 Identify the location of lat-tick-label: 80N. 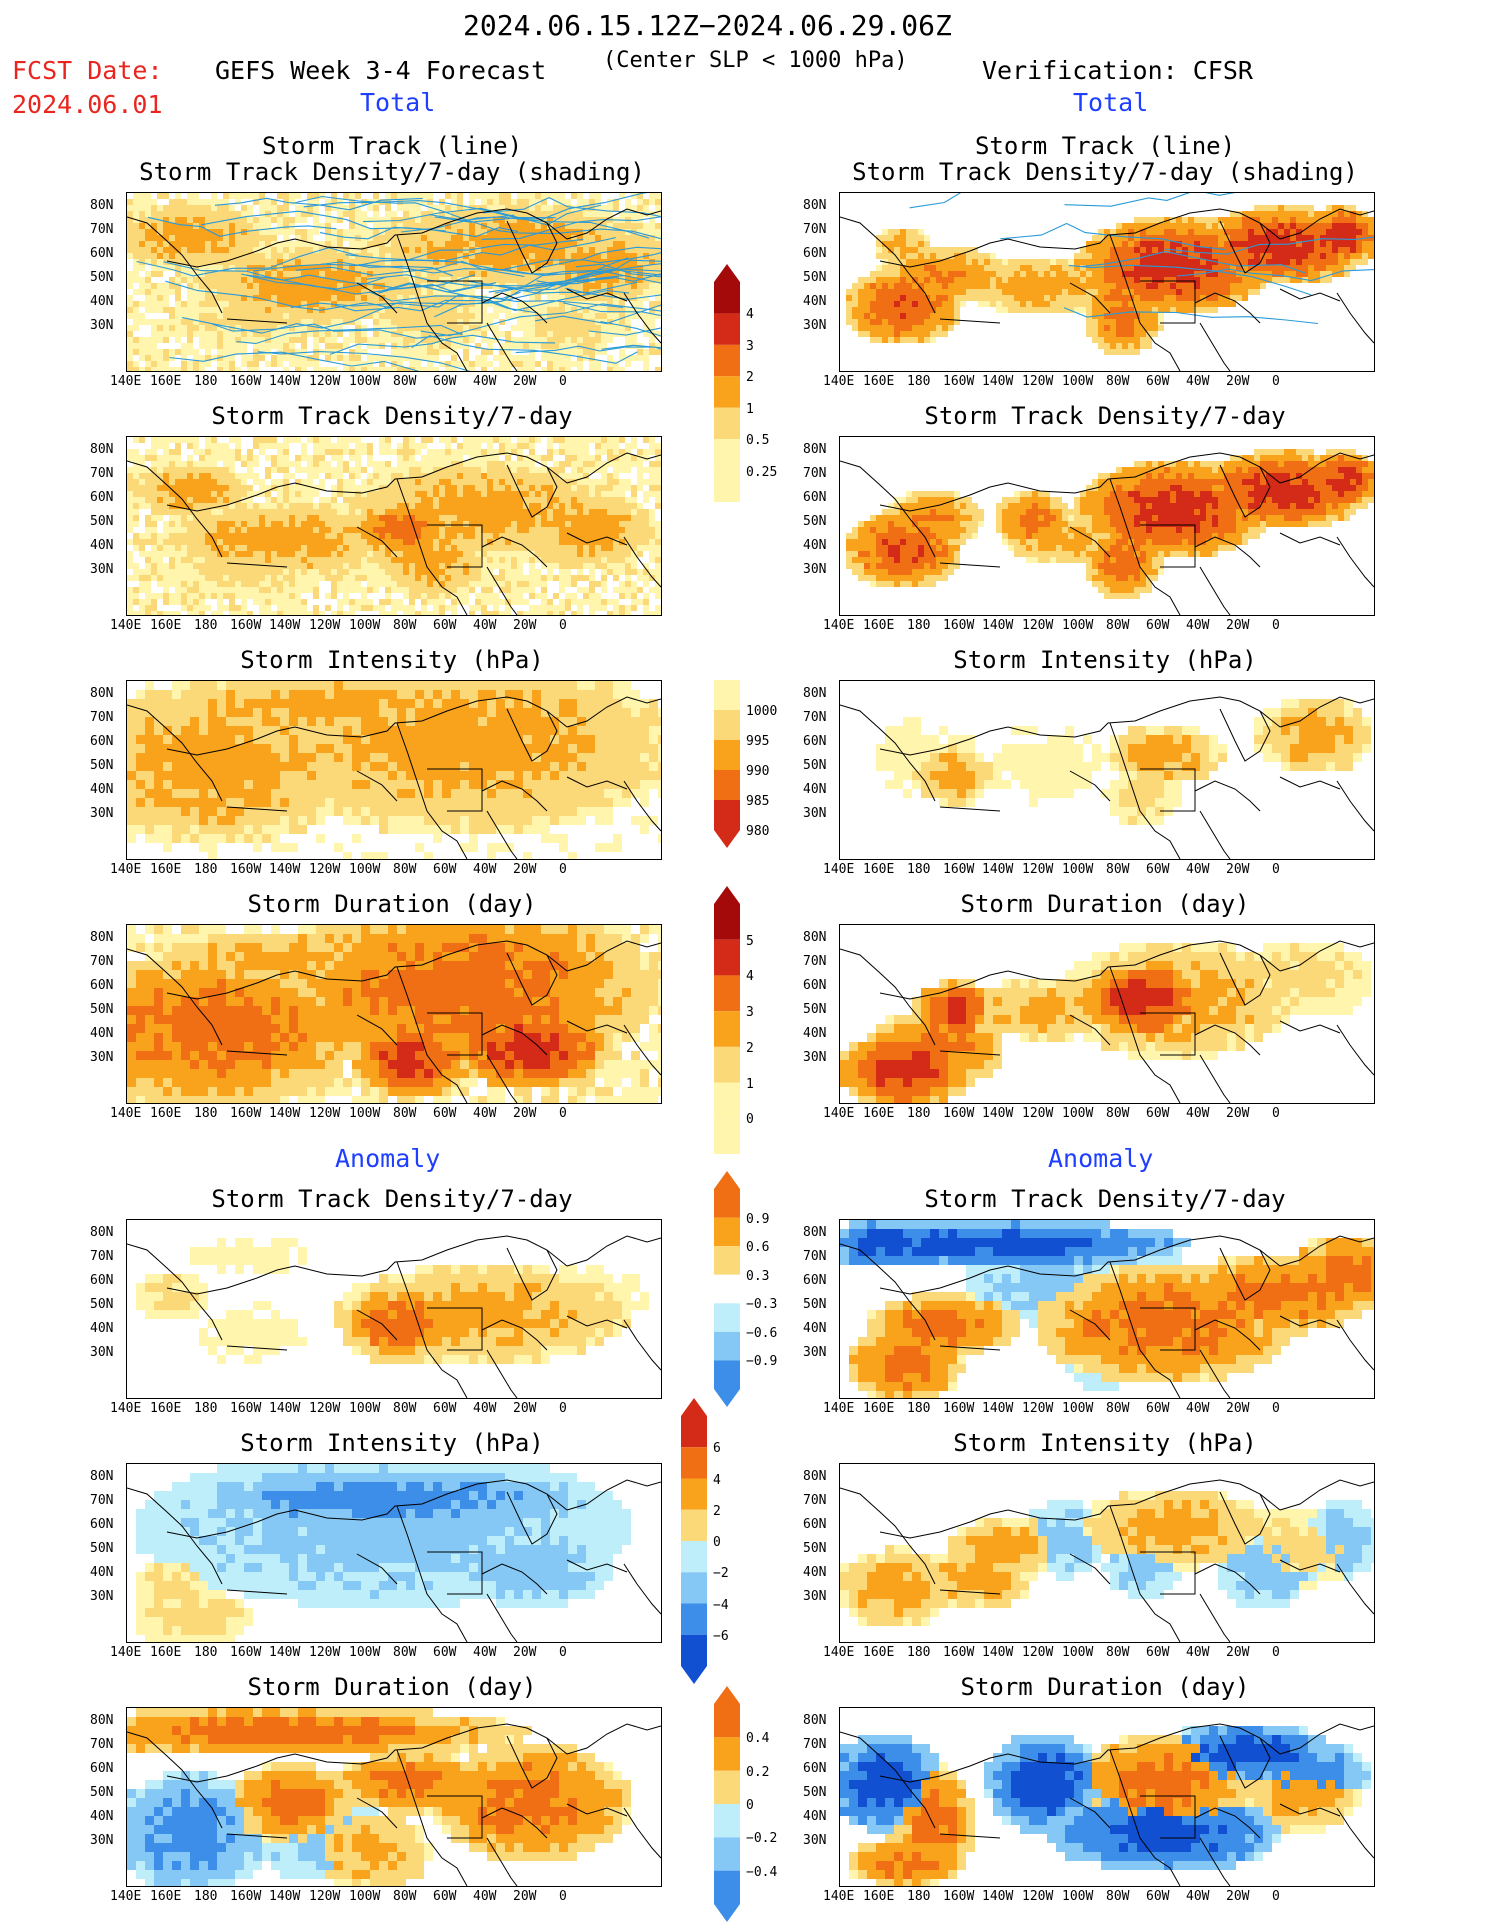
(101, 205).